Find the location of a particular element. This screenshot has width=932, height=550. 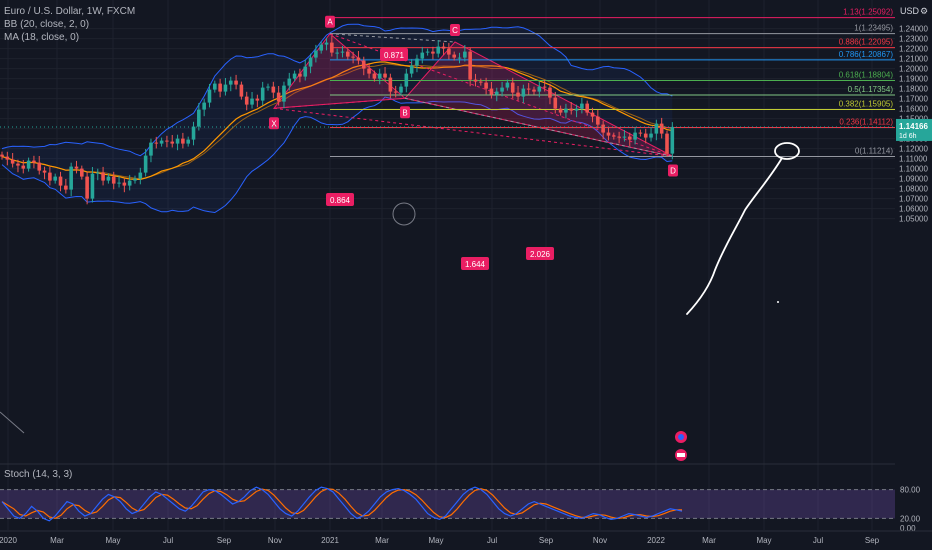

symbol-title: Euro / U.S. Dollar, 1W, FXCM is located at coordinates (70, 11).